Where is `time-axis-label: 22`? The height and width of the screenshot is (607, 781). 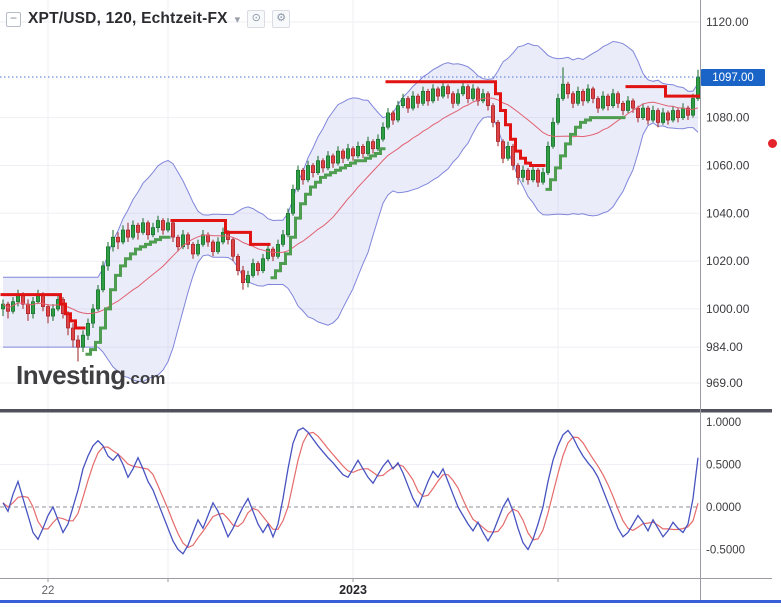
time-axis-label: 22 is located at coordinates (48, 591).